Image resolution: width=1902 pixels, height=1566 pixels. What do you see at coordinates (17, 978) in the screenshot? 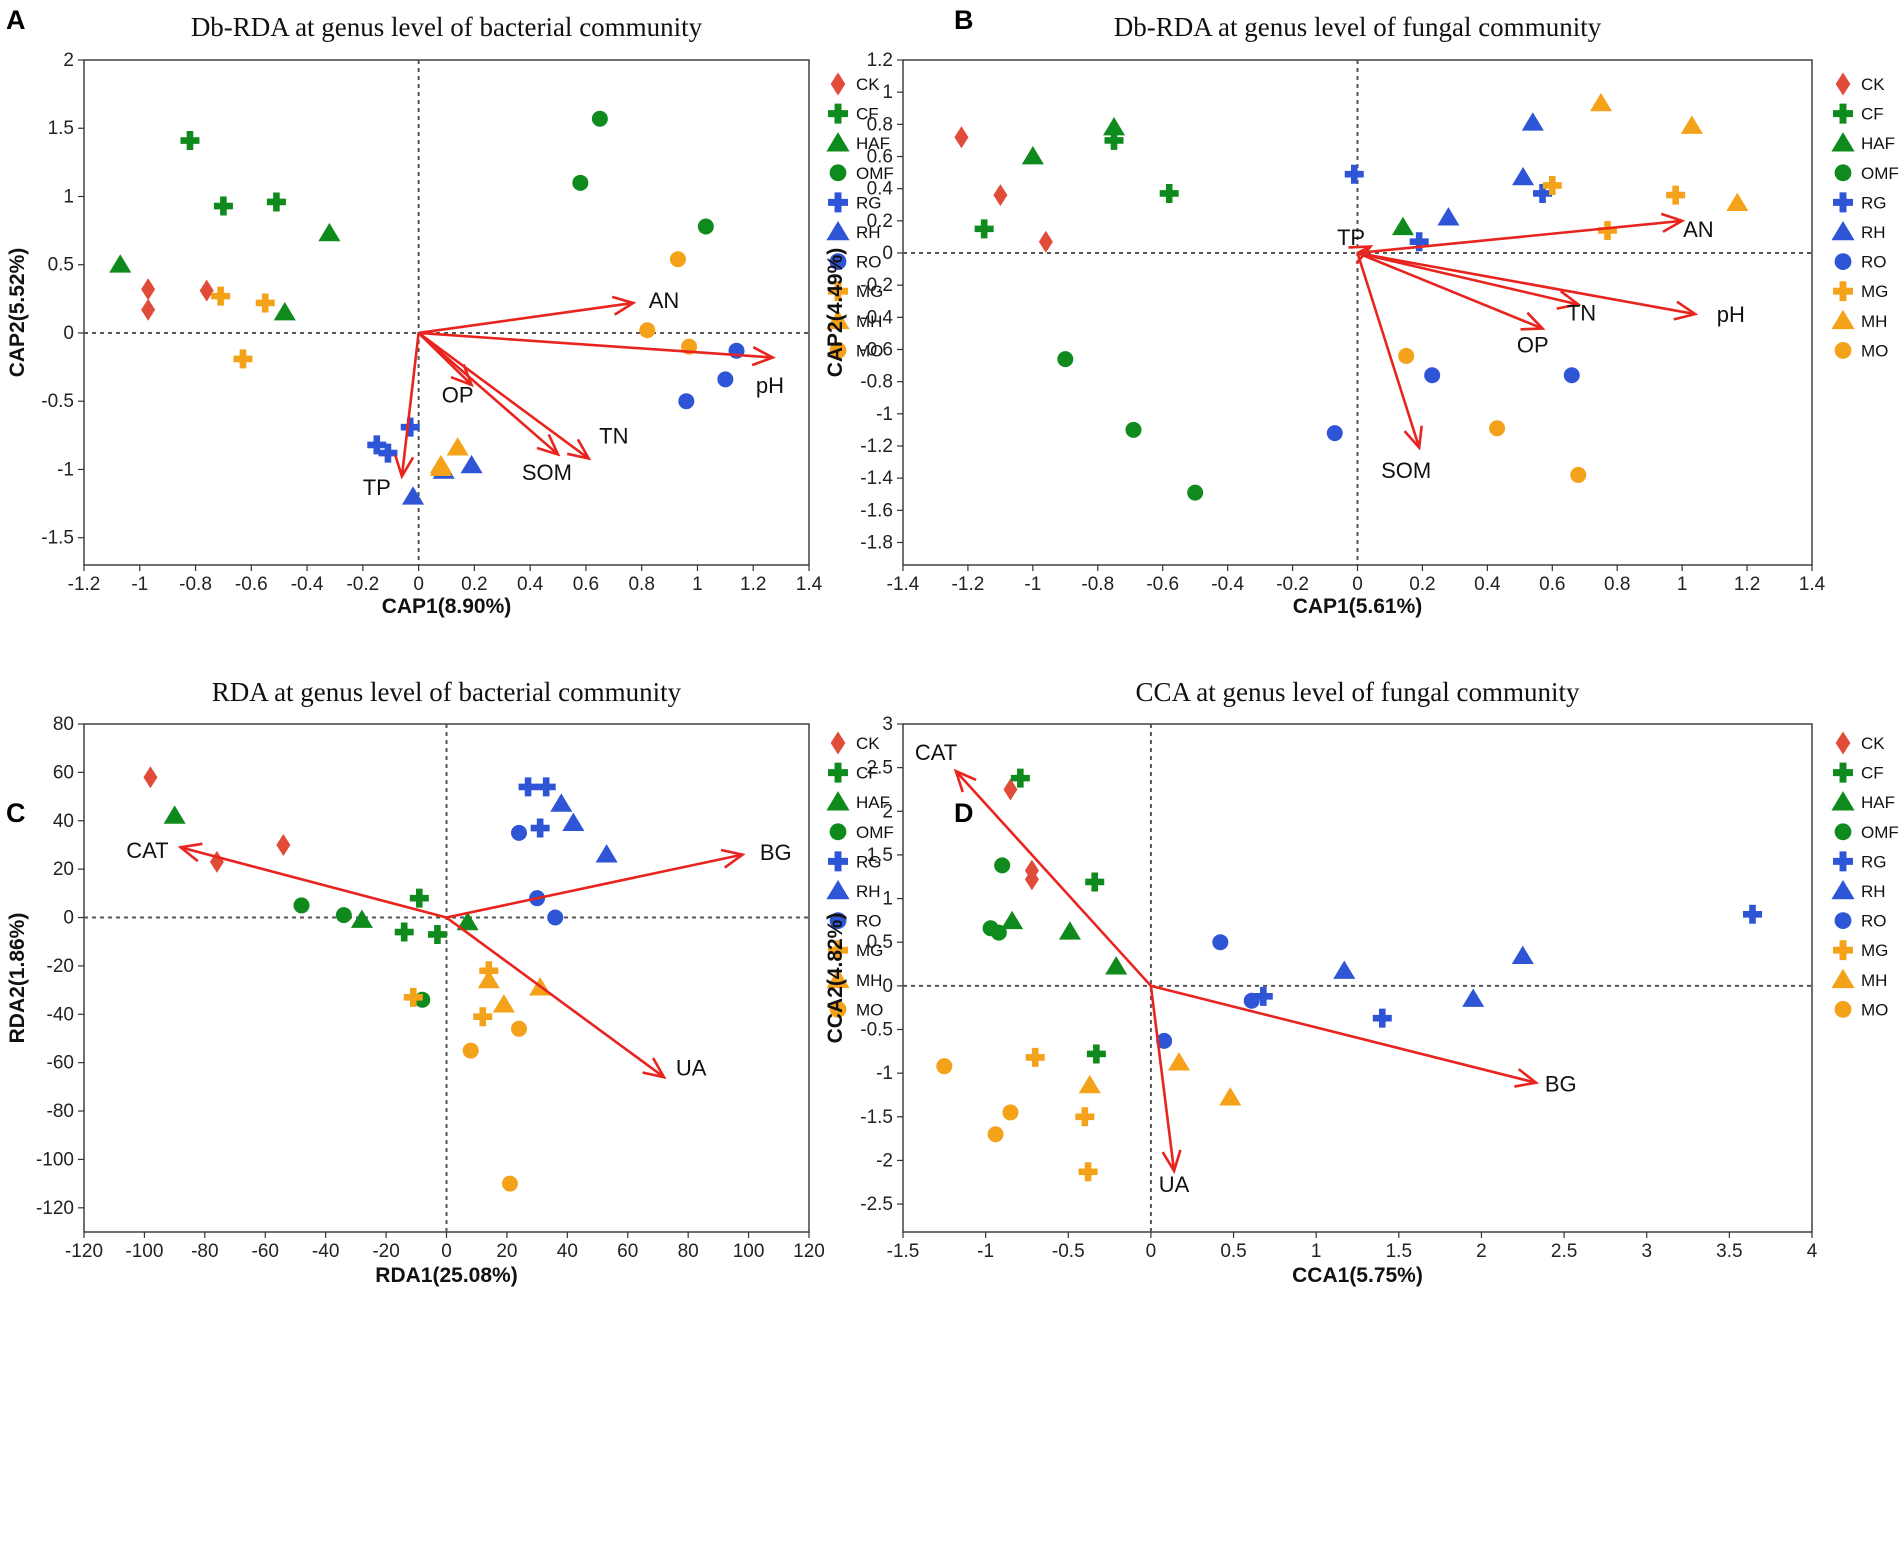
I see `y-axis-label: RDA2(1.86%)` at bounding box center [17, 978].